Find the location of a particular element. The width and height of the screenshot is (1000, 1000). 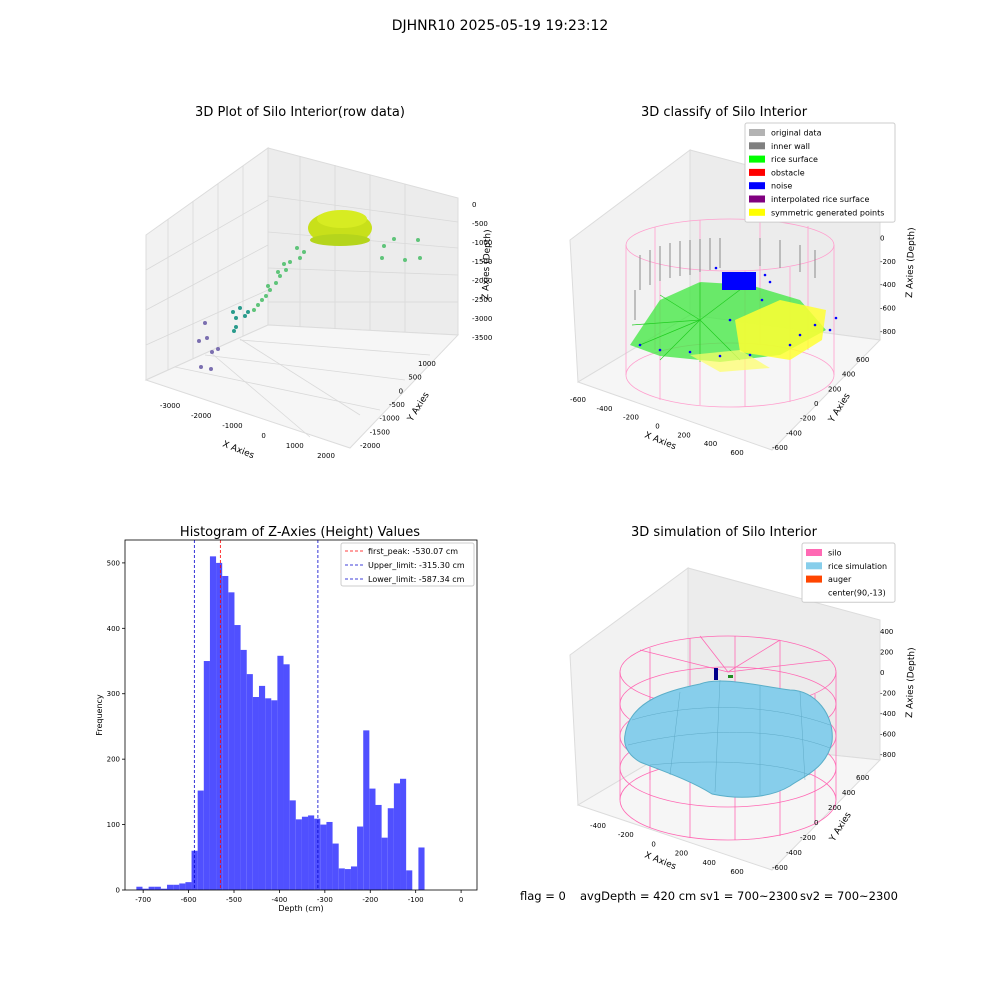

classify-legend-label: rice surface is located at coordinates (794, 159).